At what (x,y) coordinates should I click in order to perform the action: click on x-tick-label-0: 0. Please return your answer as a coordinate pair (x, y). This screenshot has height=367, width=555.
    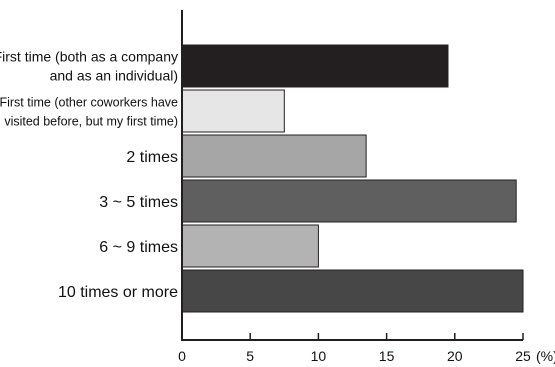
    Looking at the image, I should click on (182, 356).